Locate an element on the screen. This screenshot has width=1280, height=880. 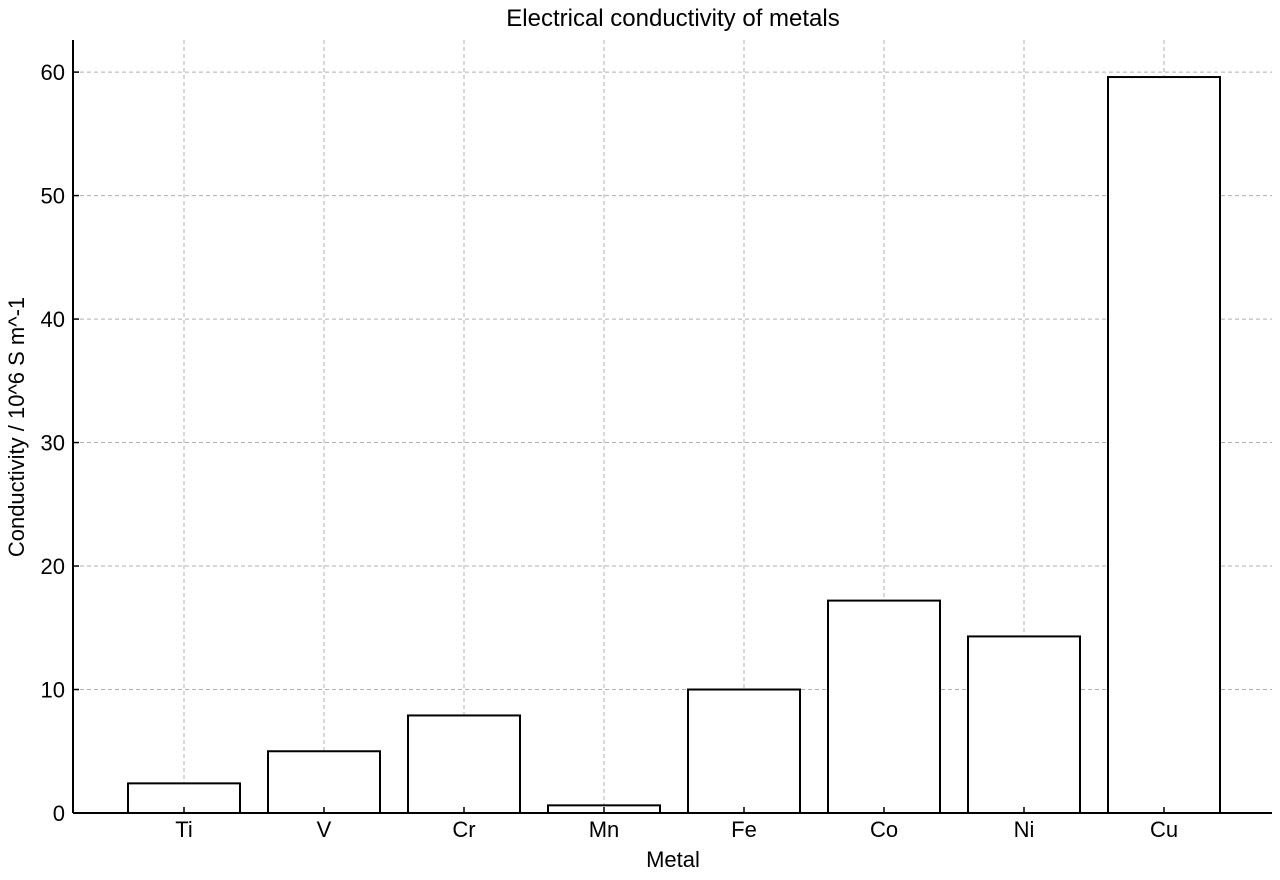
y-tick-label: 60 is located at coordinates (53, 72).